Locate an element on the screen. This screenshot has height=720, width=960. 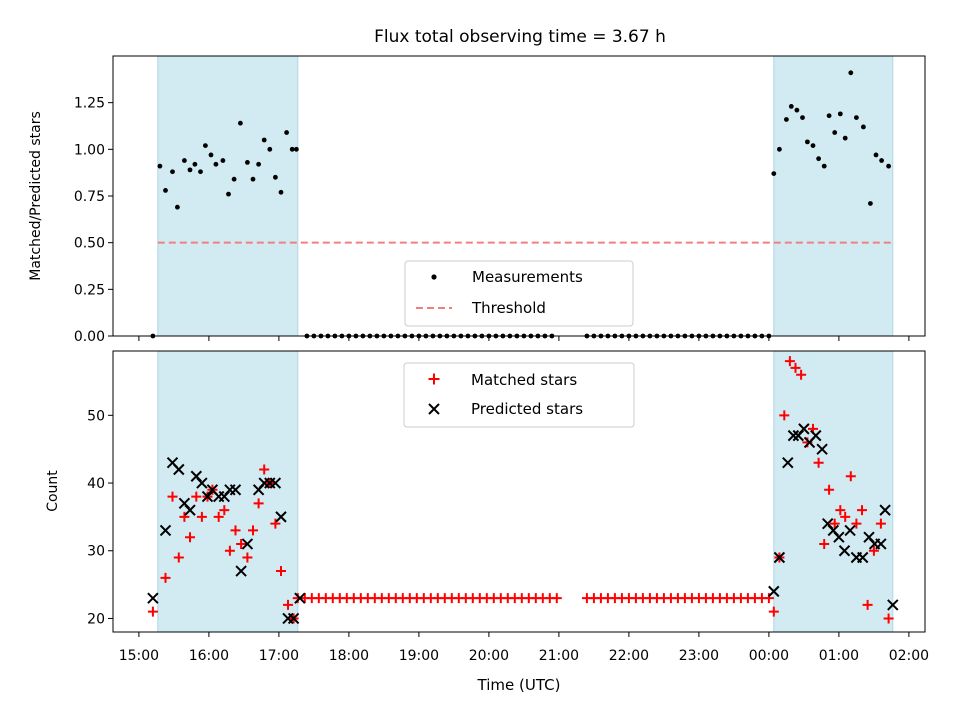
bottom-y-axis-label: Count is located at coordinates (53, 491).